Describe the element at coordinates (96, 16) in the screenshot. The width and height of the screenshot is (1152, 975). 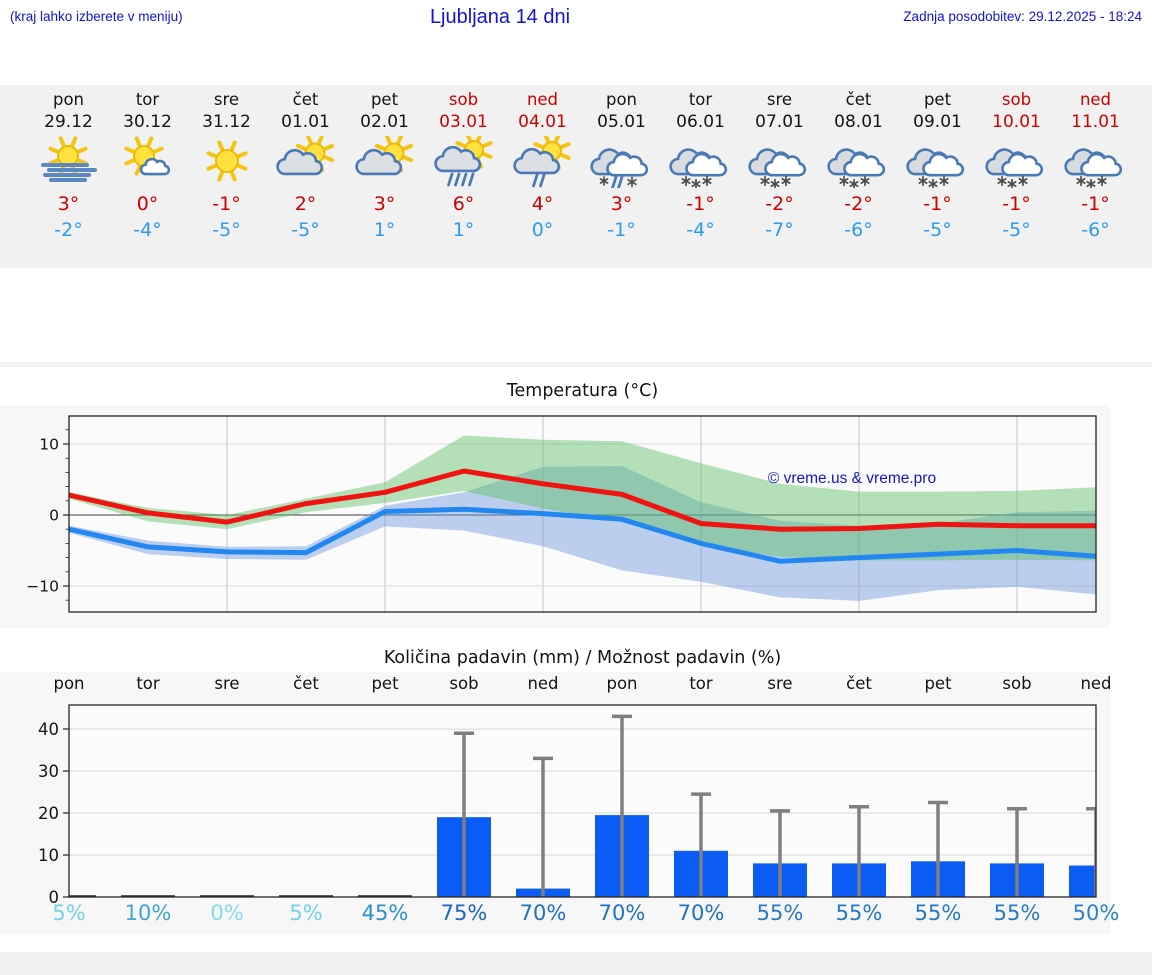
I see `menu-hint-text: (kraj lahko izberete v meniju)` at that location.